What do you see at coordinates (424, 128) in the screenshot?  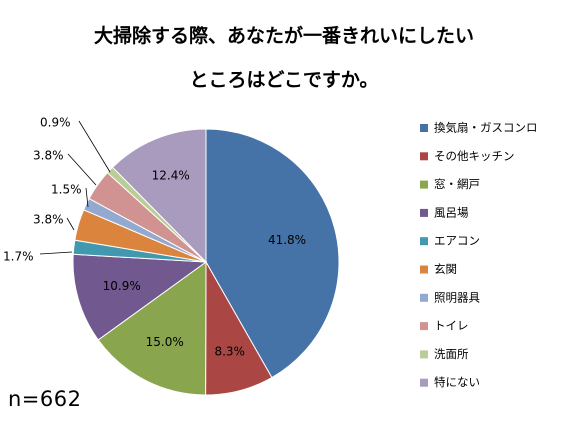 I see `legend-swatch-fan-gas-stove` at bounding box center [424, 128].